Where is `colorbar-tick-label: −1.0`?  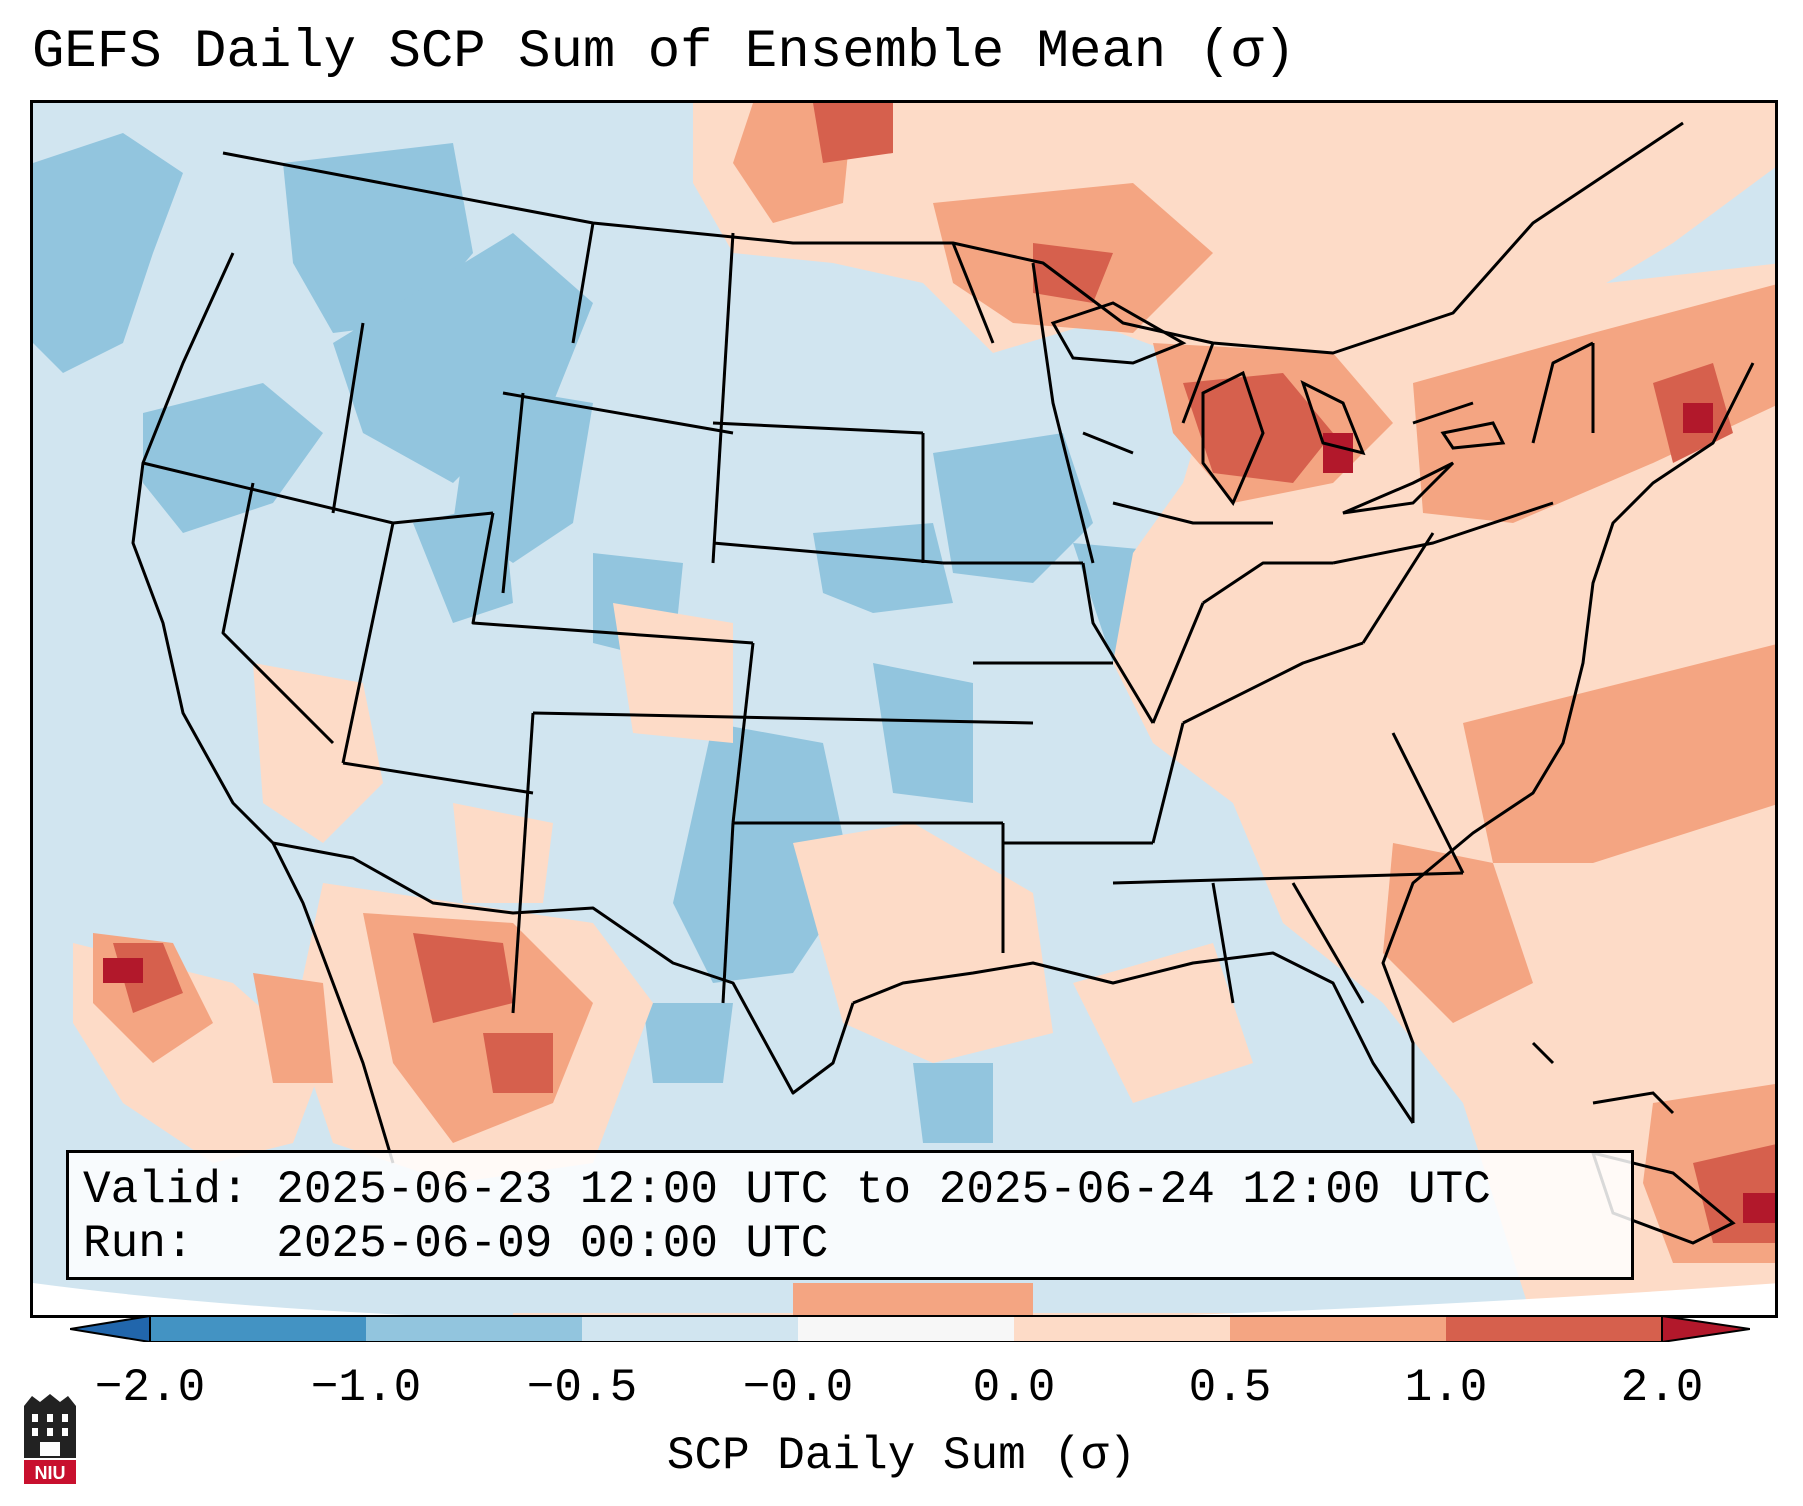
colorbar-tick-label: −1.0 is located at coordinates (366, 1388).